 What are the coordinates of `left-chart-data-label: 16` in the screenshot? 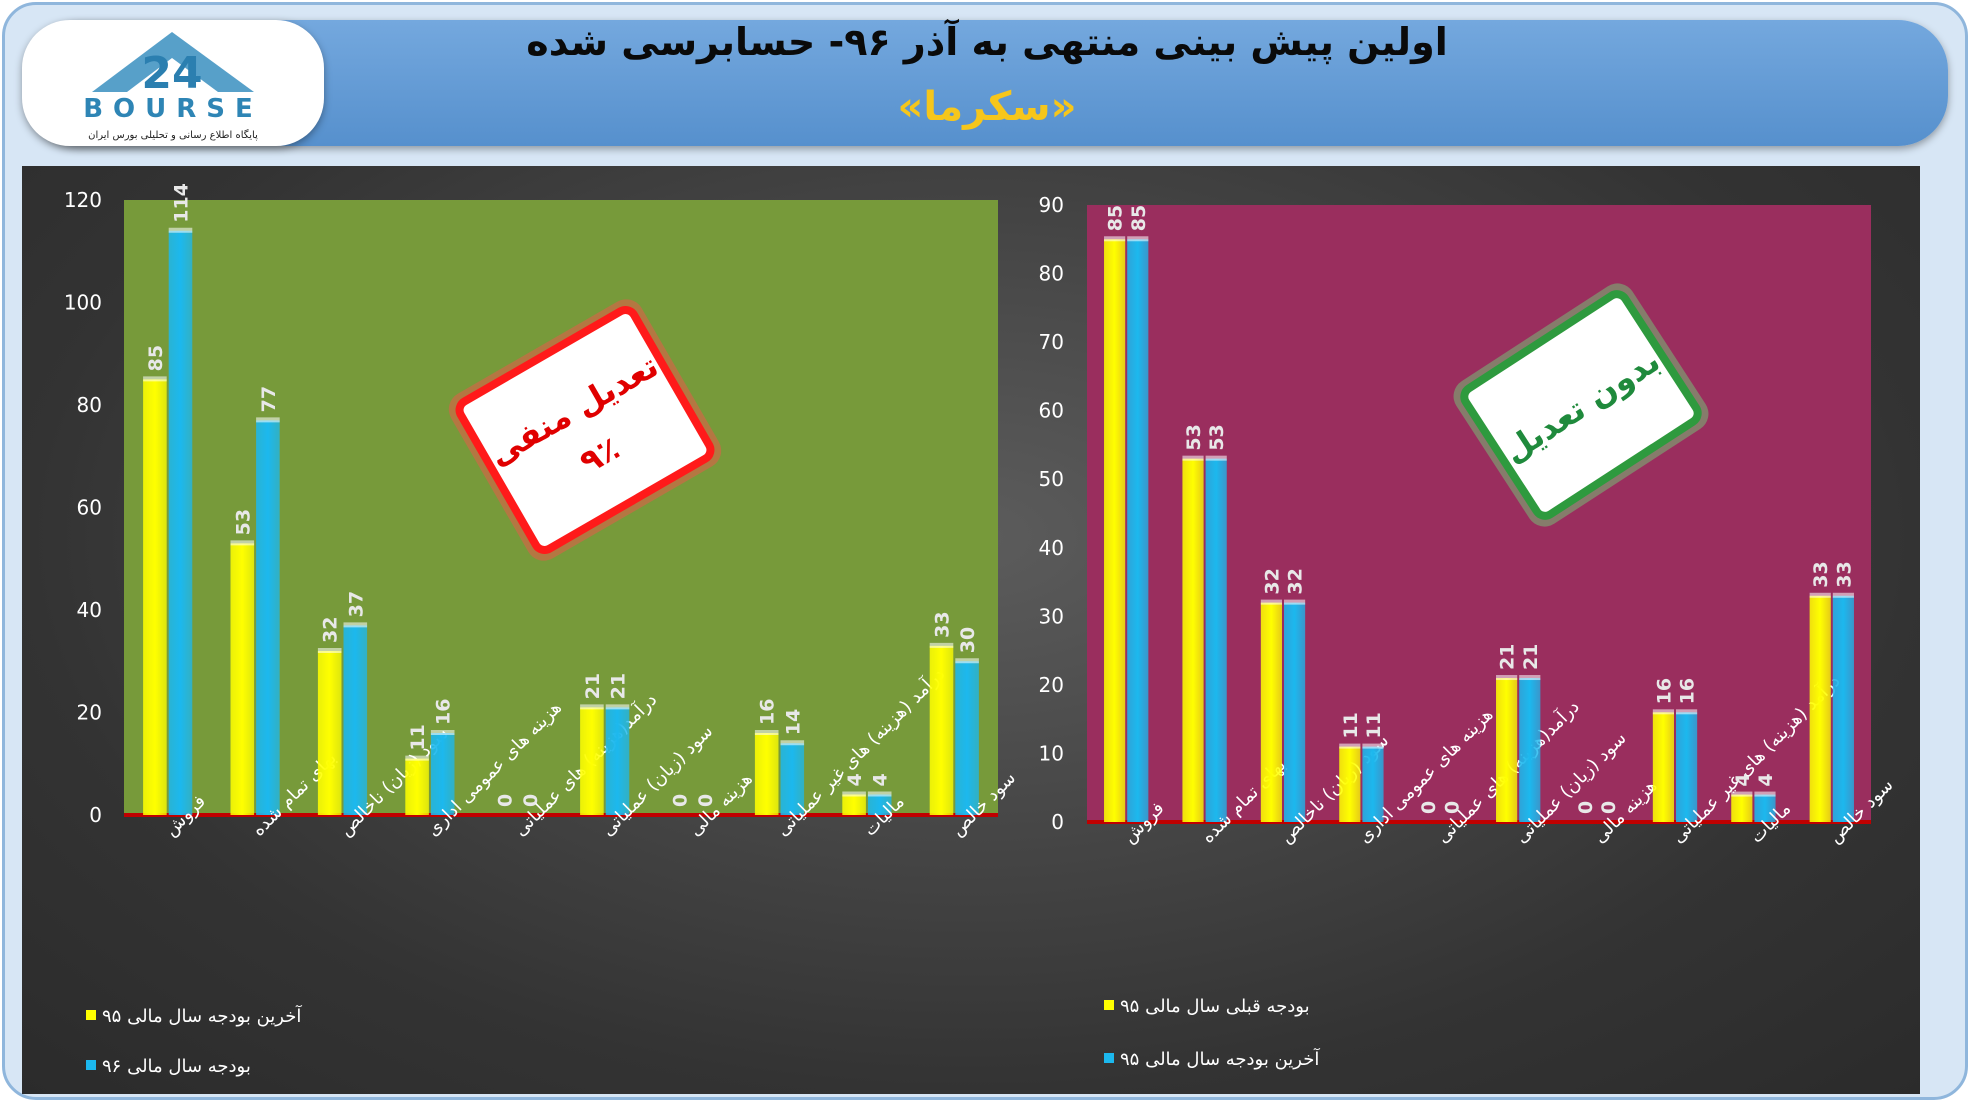 It's located at (768, 712).